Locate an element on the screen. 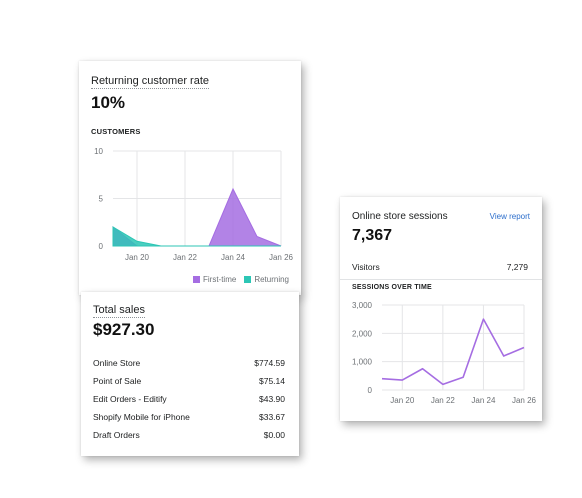 Image resolution: width=582 pixels, height=498 pixels. sales-row-value: $43.90 is located at coordinates (272, 399).